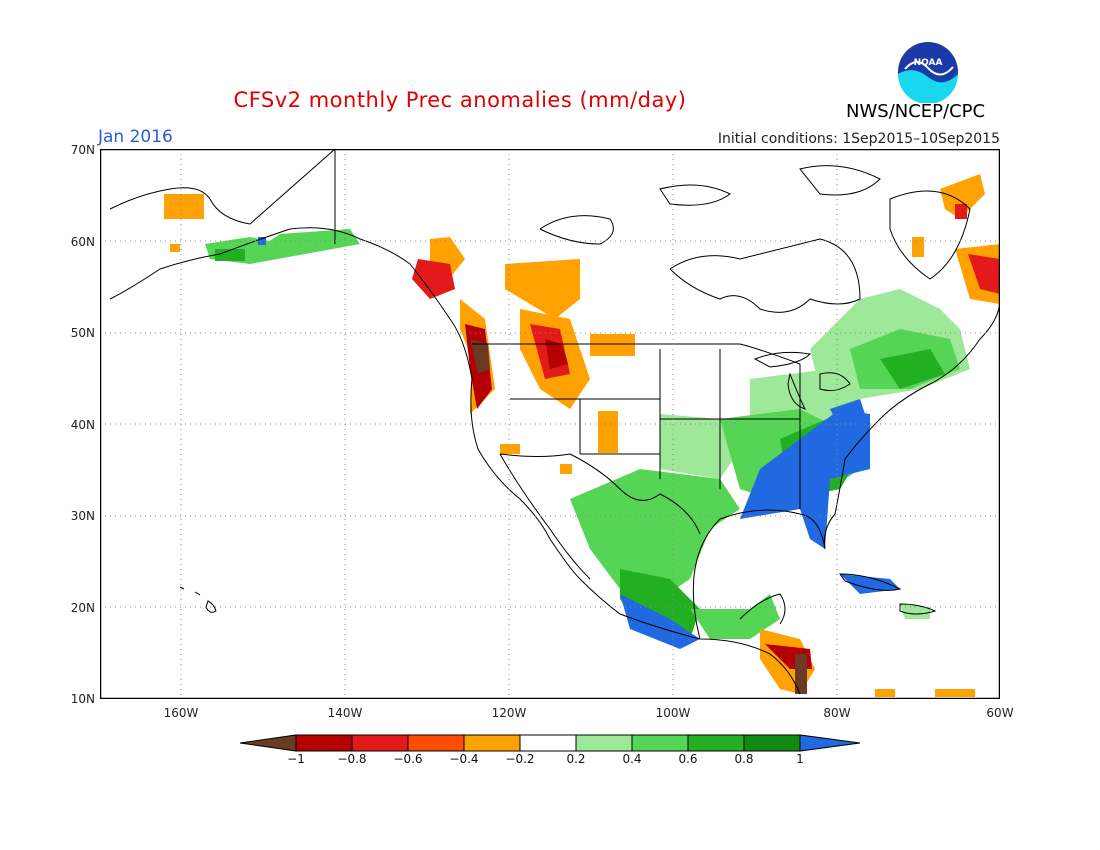 The height and width of the screenshot is (850, 1100). Describe the element at coordinates (460, 100) in the screenshot. I see `map-title: CFSv2 monthly Prec anomalies (mm/day)` at that location.